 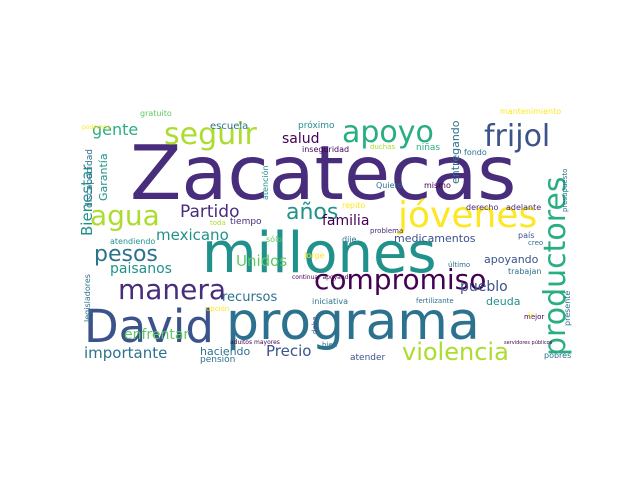 What do you see at coordinates (323, 173) in the screenshot?
I see `word-zacatecas: Zacatecas` at bounding box center [323, 173].